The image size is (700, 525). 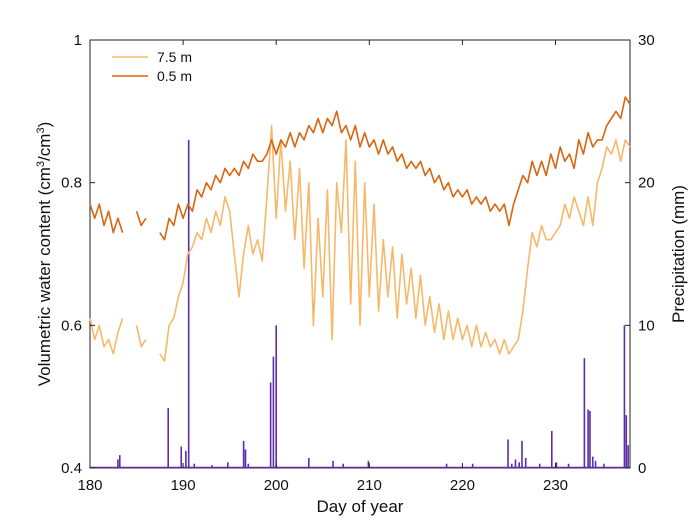 I want to click on ylabel-left-part2: /cm, so click(x=44, y=147).